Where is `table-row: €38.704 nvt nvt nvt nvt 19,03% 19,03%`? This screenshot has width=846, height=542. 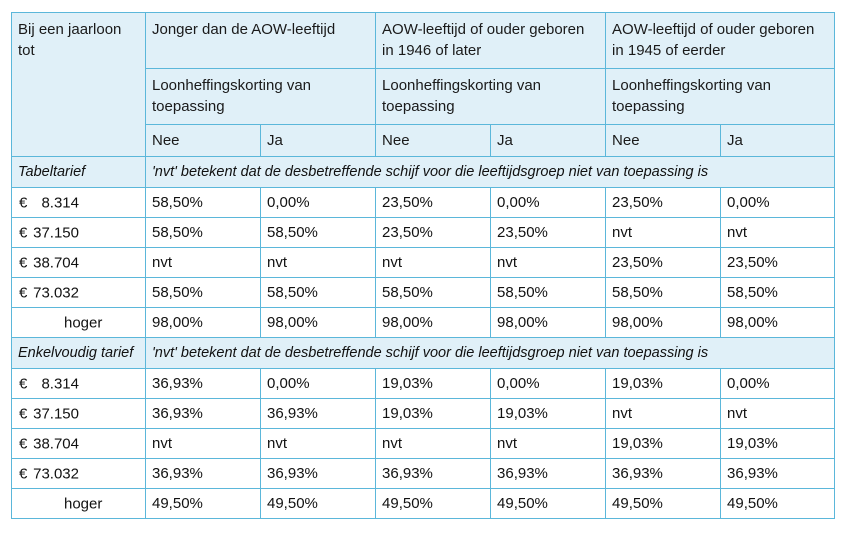 table-row: €38.704 nvt nvt nvt nvt 19,03% 19,03% is located at coordinates (423, 443).